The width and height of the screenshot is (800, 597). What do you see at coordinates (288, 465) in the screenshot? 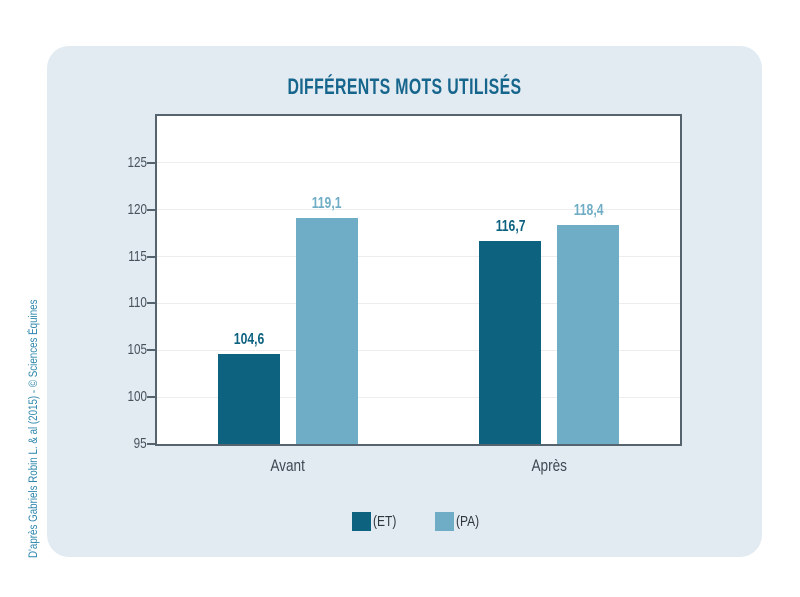
I see `x-category-label-Avant: Avant` at bounding box center [288, 465].